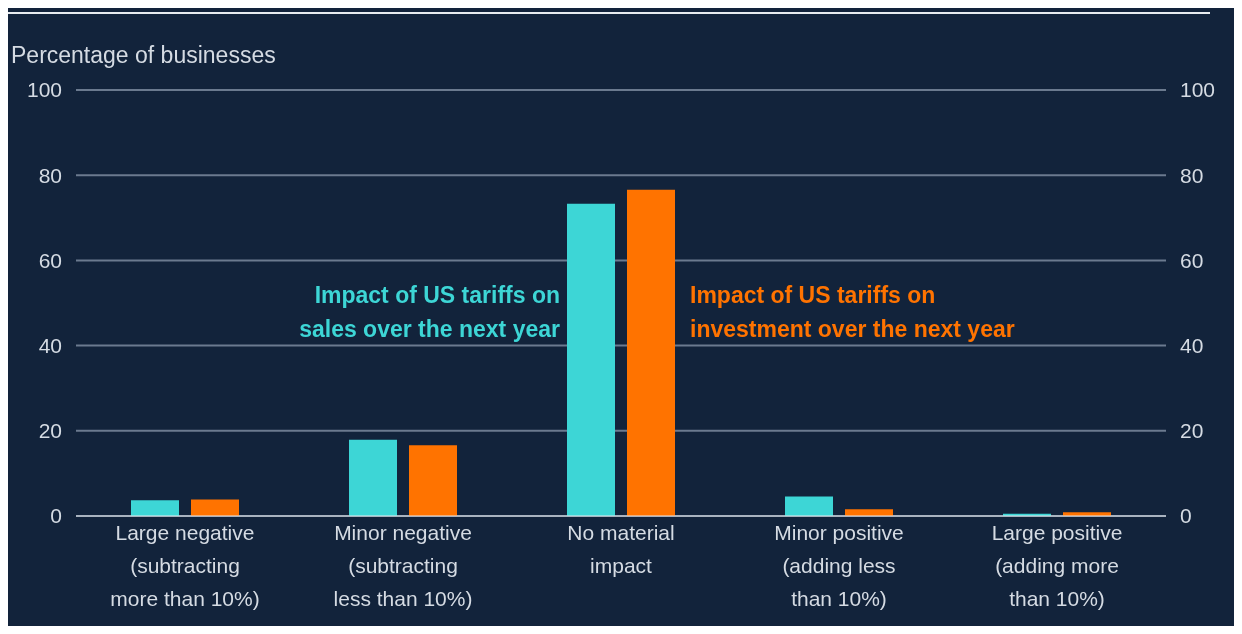 Image resolution: width=1242 pixels, height=634 pixels. Describe the element at coordinates (403, 565) in the screenshot. I see `x-tick-label: Minor negative (subtracting less than 10%)` at that location.